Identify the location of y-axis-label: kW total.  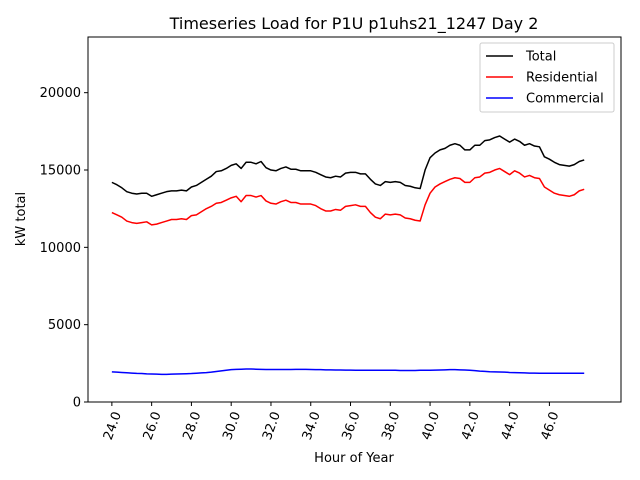
(21, 219).